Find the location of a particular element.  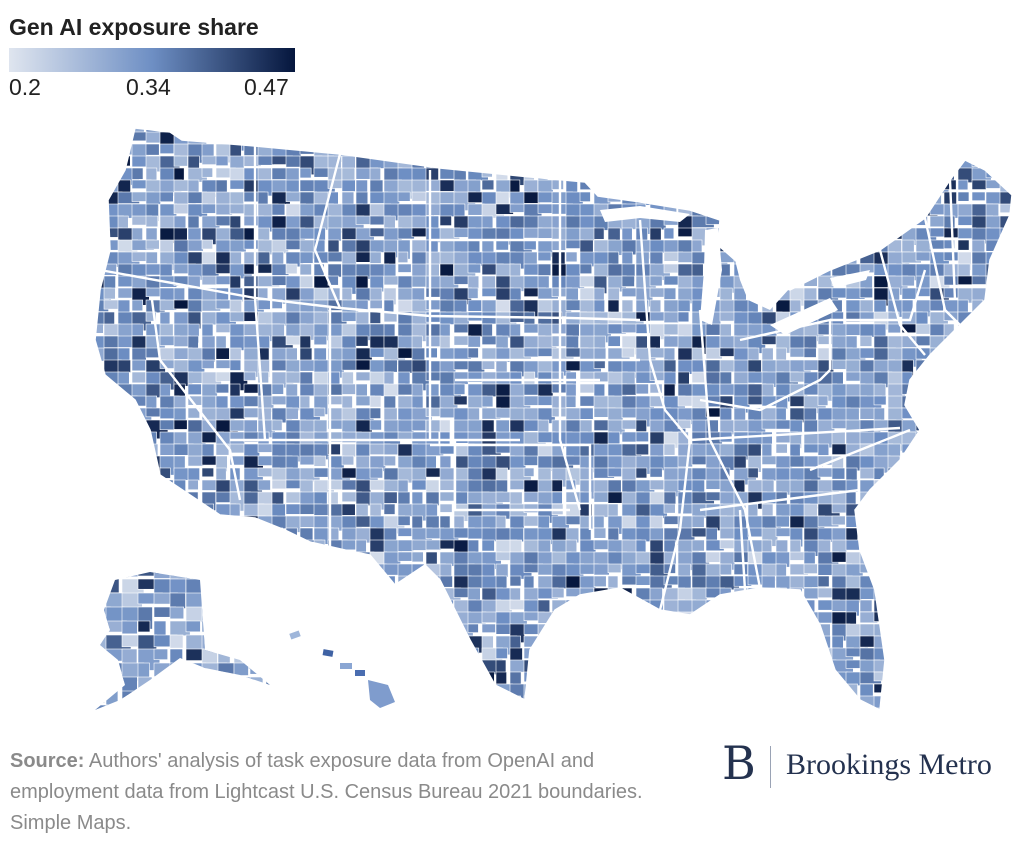

logo-divider is located at coordinates (770, 767).